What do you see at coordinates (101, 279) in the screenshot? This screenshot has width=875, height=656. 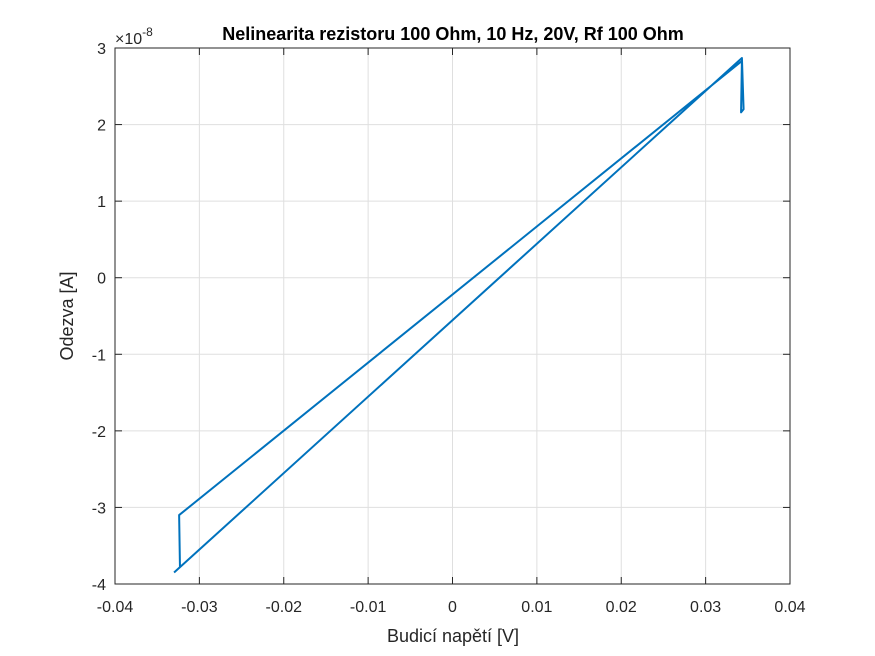 I see `y-tick-label: 0` at bounding box center [101, 279].